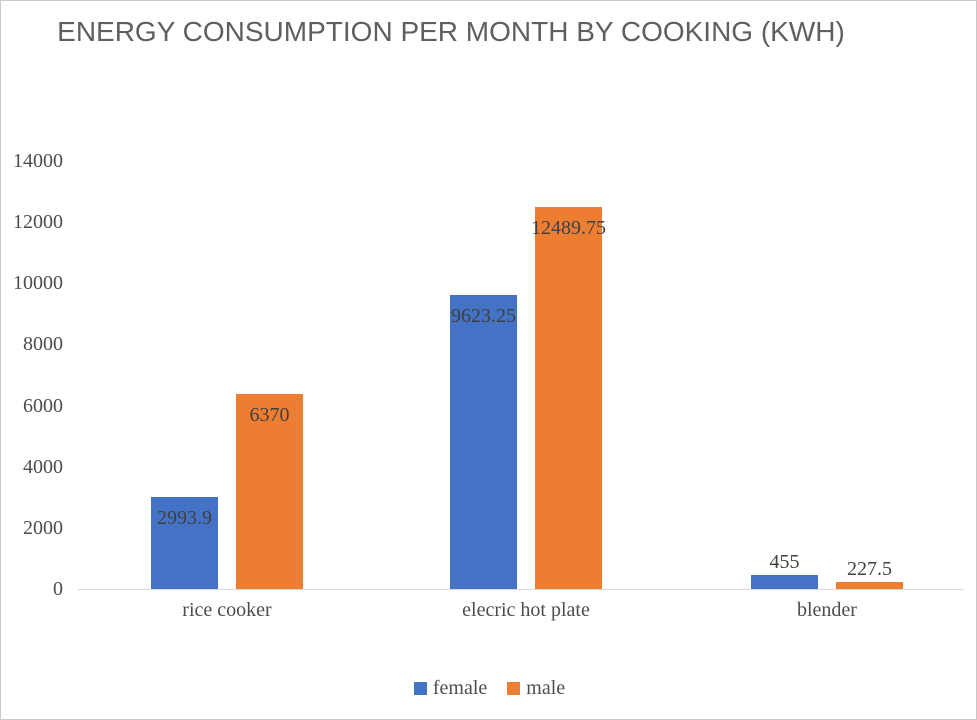 This screenshot has height=720, width=977. I want to click on data-label-female-blender: 455, so click(784, 562).